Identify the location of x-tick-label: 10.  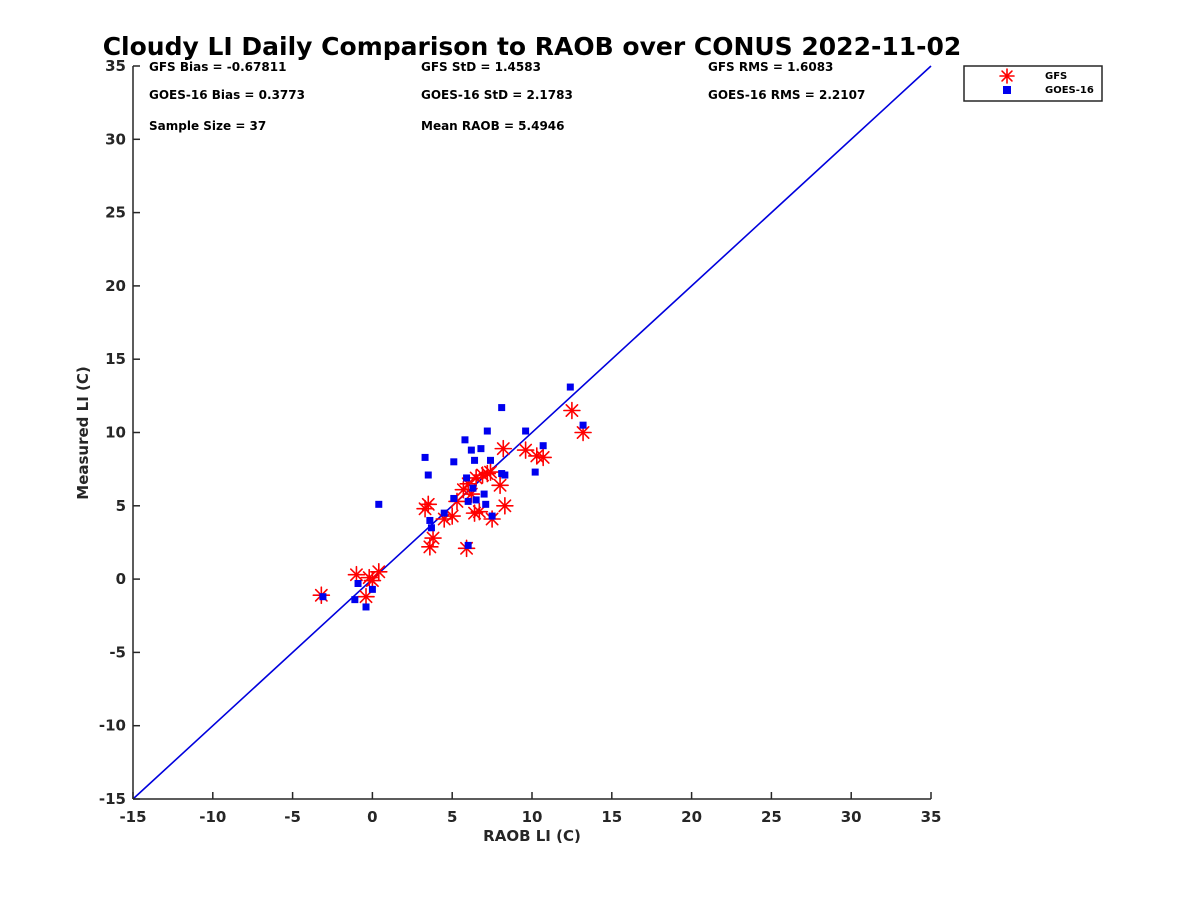
(532, 817).